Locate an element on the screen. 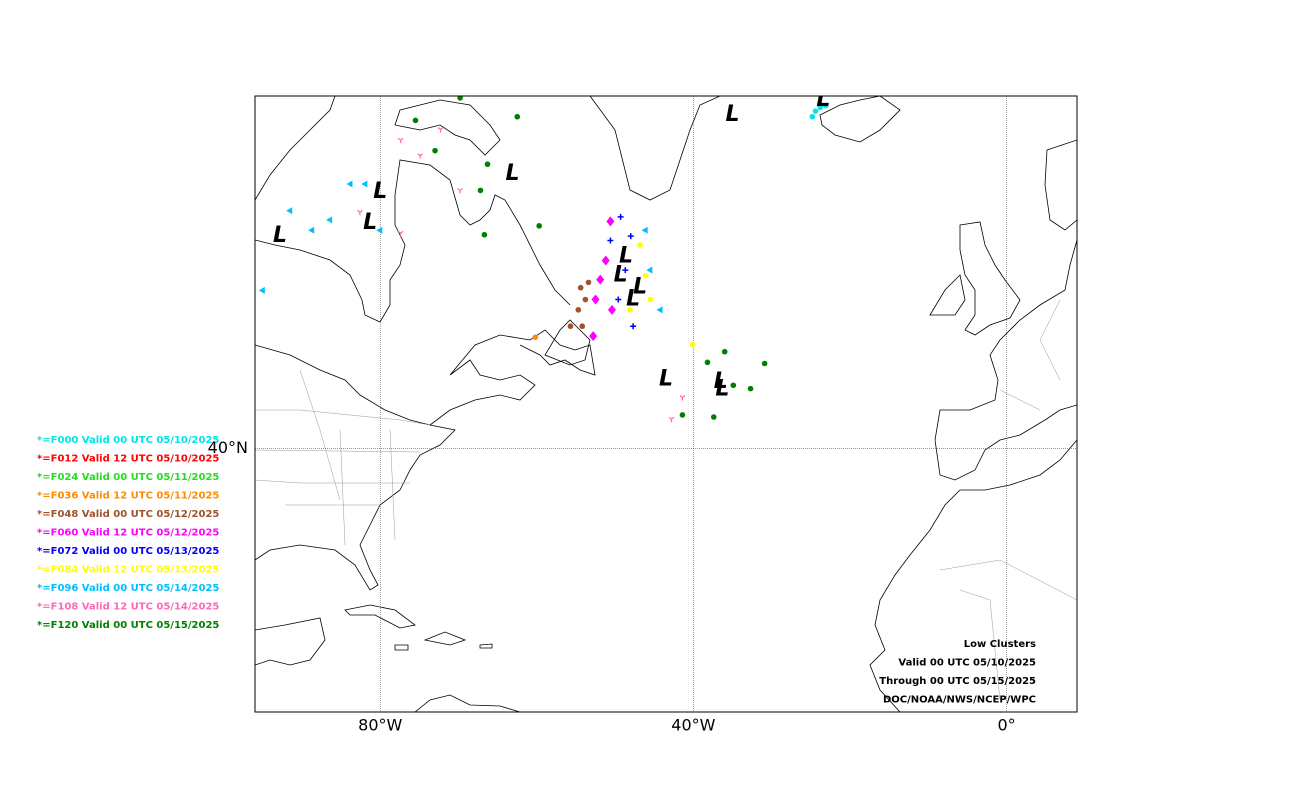 This screenshot has height=800, width=1300. info-line: Through 00 UTC 05/15/2025 is located at coordinates (957, 681).